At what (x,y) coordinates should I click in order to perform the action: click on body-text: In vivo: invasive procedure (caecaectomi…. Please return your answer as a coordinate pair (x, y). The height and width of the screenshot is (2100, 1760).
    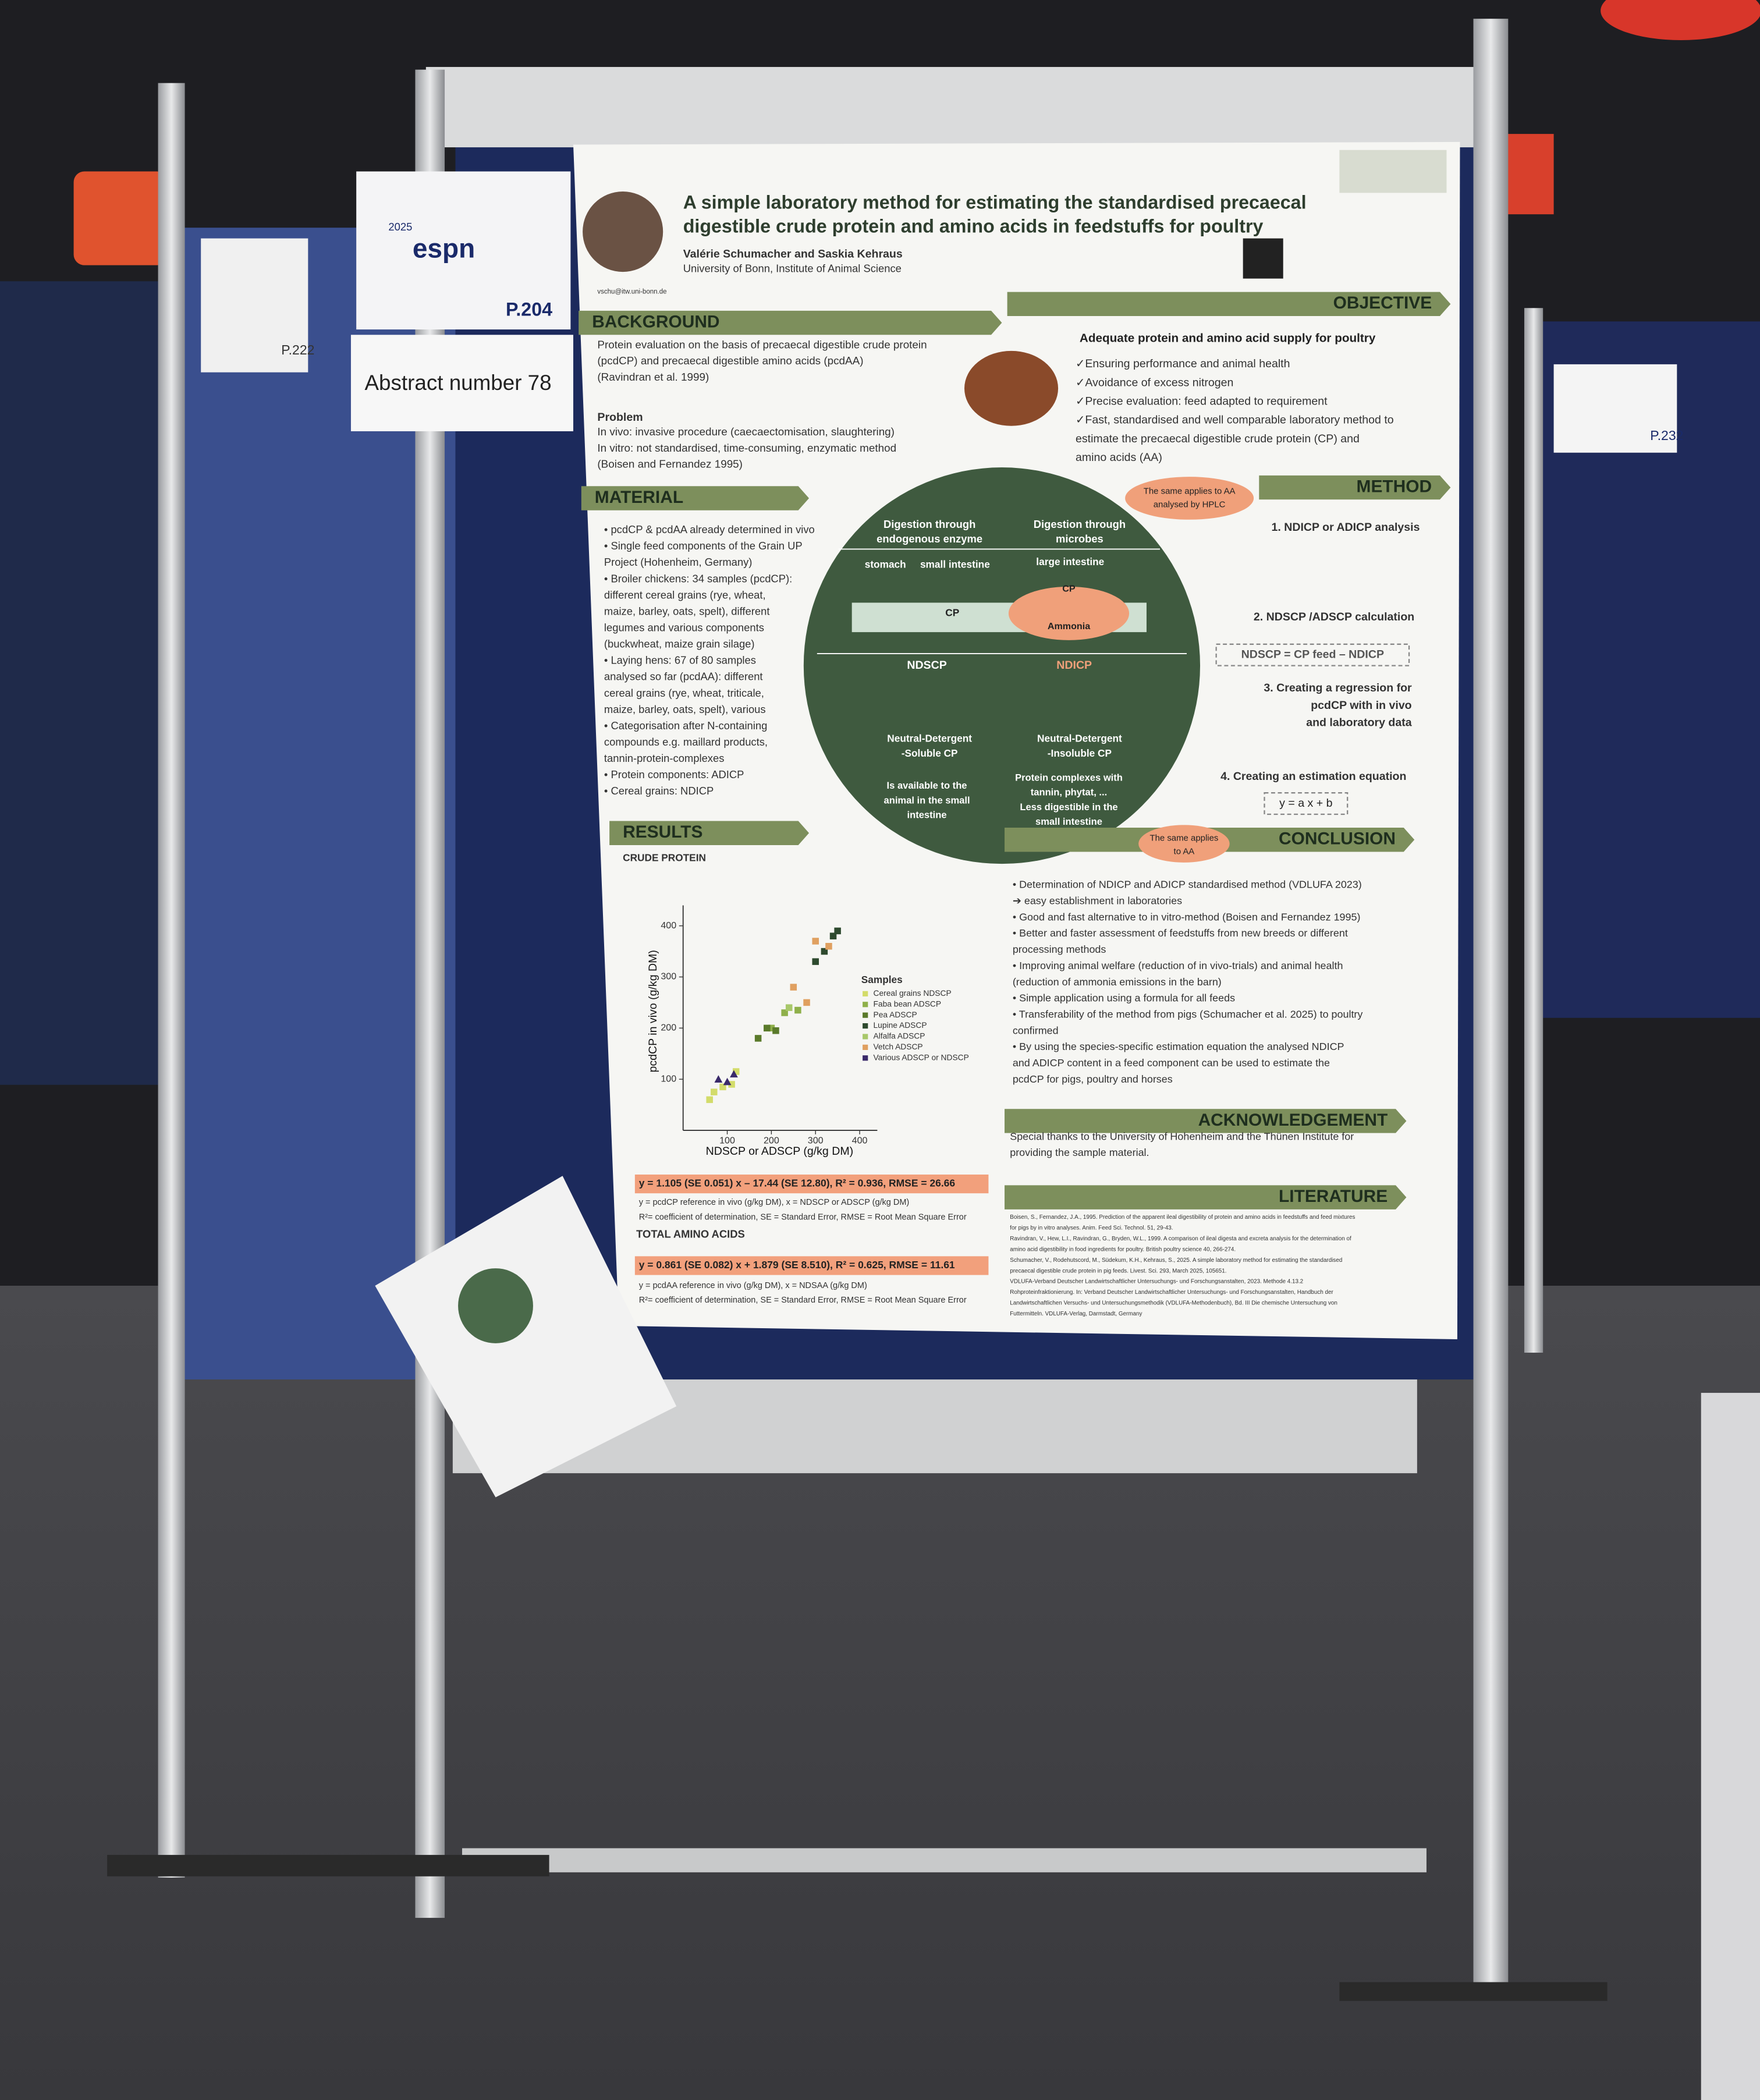
    Looking at the image, I should click on (746, 432).